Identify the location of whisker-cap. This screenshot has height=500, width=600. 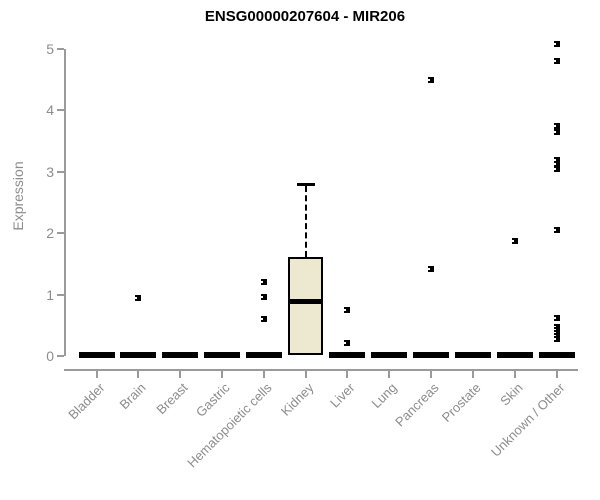
(305, 185).